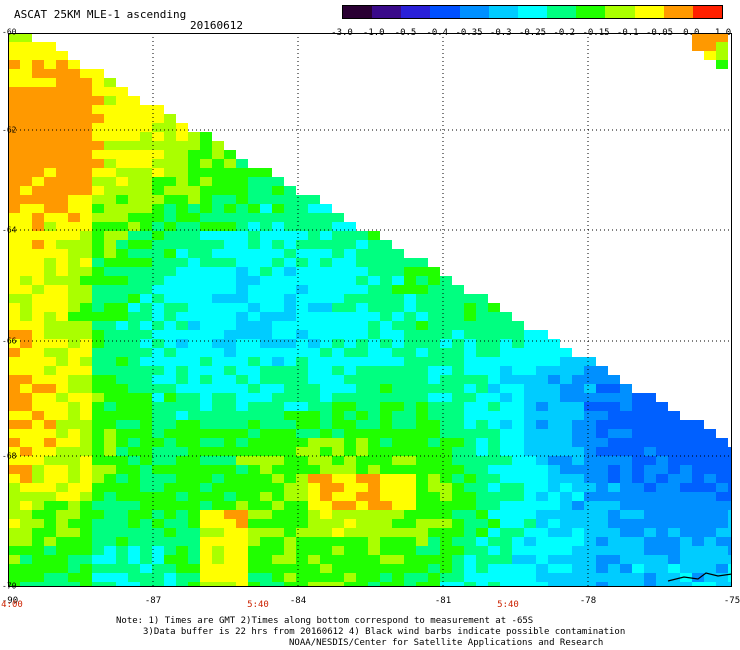  I want to click on color-scale-swatch, so click(445, 12).